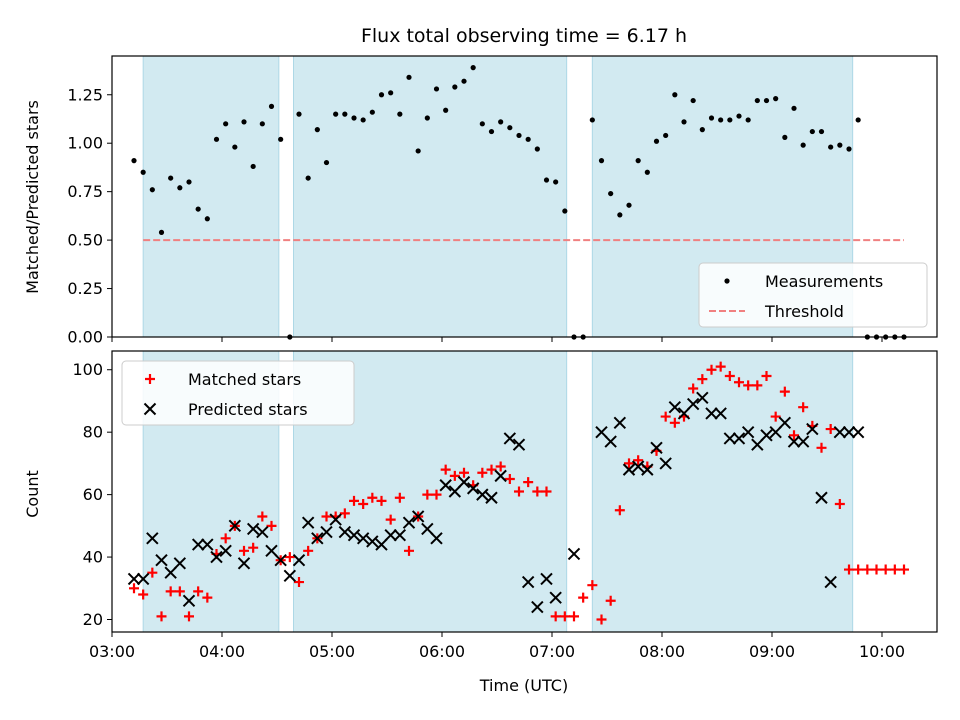 The image size is (960, 720). Describe the element at coordinates (332, 651) in the screenshot. I see `x-tick-label: 05:00` at that location.